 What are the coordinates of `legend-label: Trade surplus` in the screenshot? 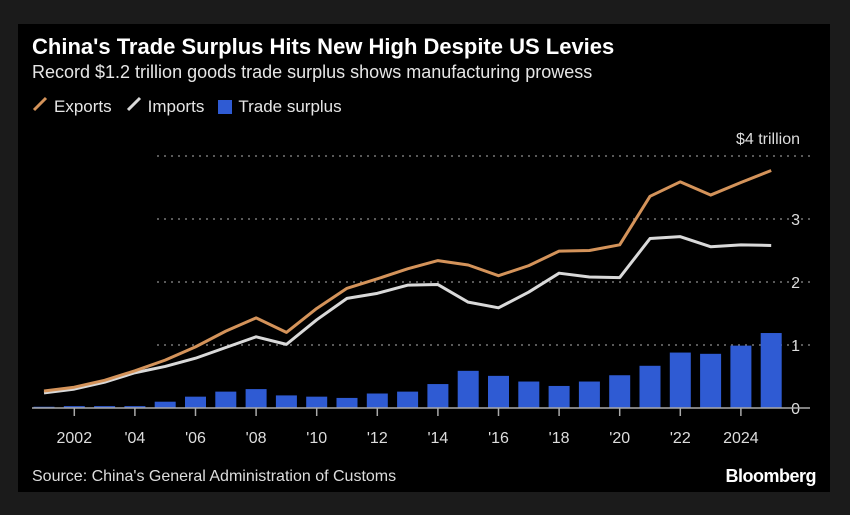 It's located at (290, 106).